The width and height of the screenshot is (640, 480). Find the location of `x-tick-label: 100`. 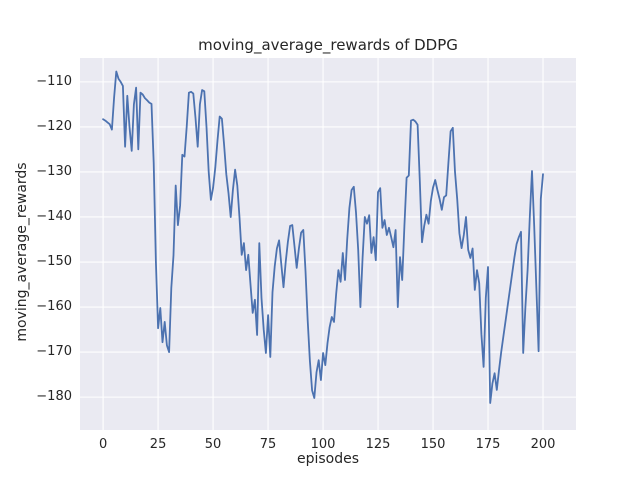

x-tick-label: 100 is located at coordinates (323, 444).